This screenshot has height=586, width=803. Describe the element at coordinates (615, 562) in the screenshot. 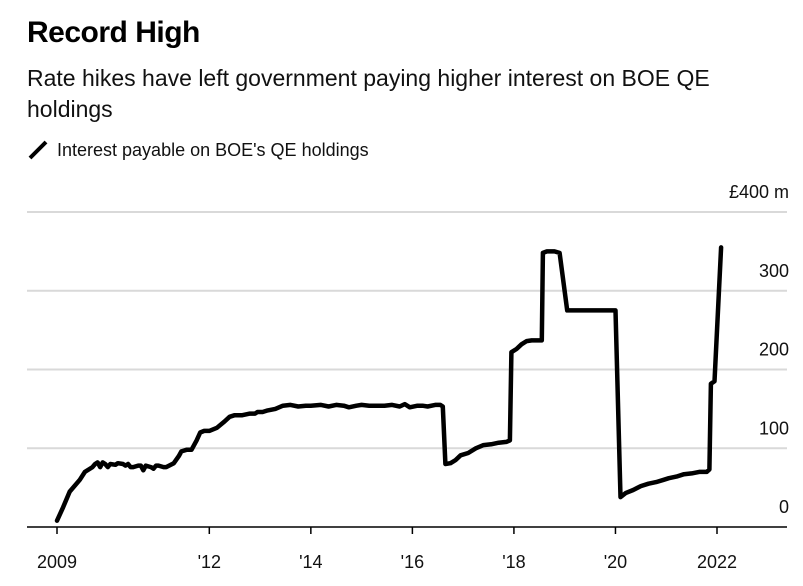

I see `x-tick-label-2020: '20` at that location.